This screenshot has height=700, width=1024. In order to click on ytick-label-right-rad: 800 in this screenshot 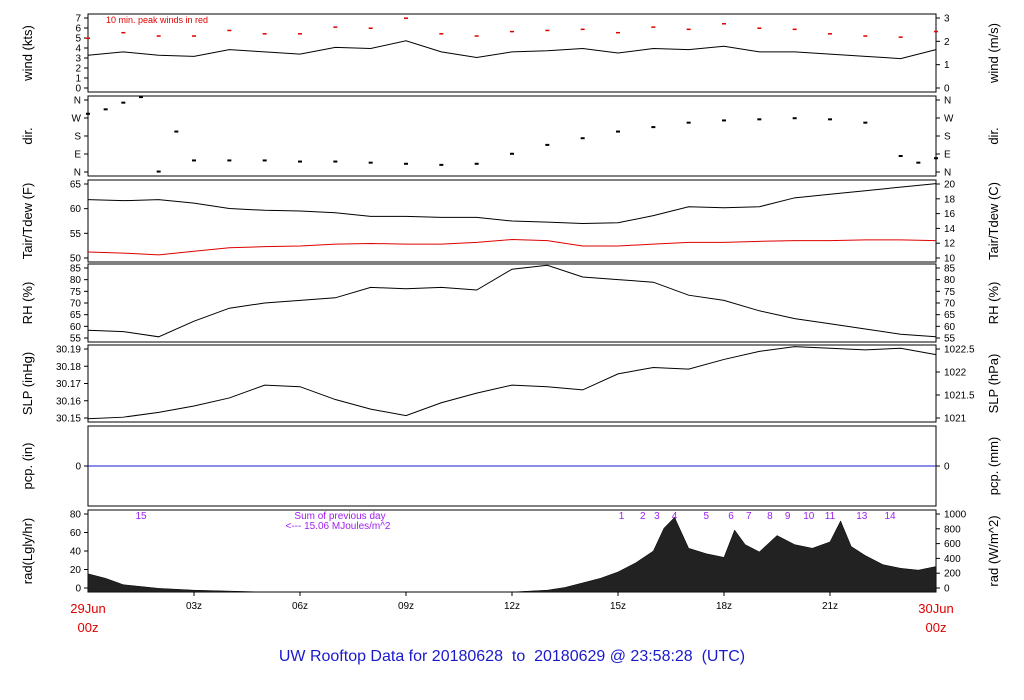, I will do `click(952, 529)`.